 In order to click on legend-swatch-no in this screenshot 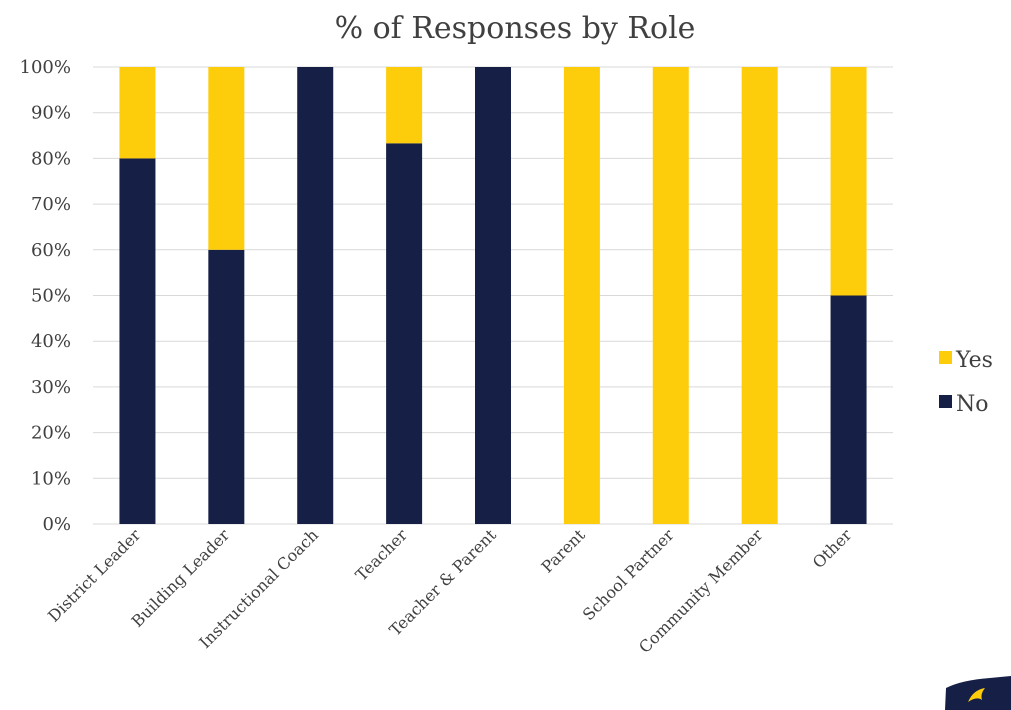, I will do `click(945, 401)`.